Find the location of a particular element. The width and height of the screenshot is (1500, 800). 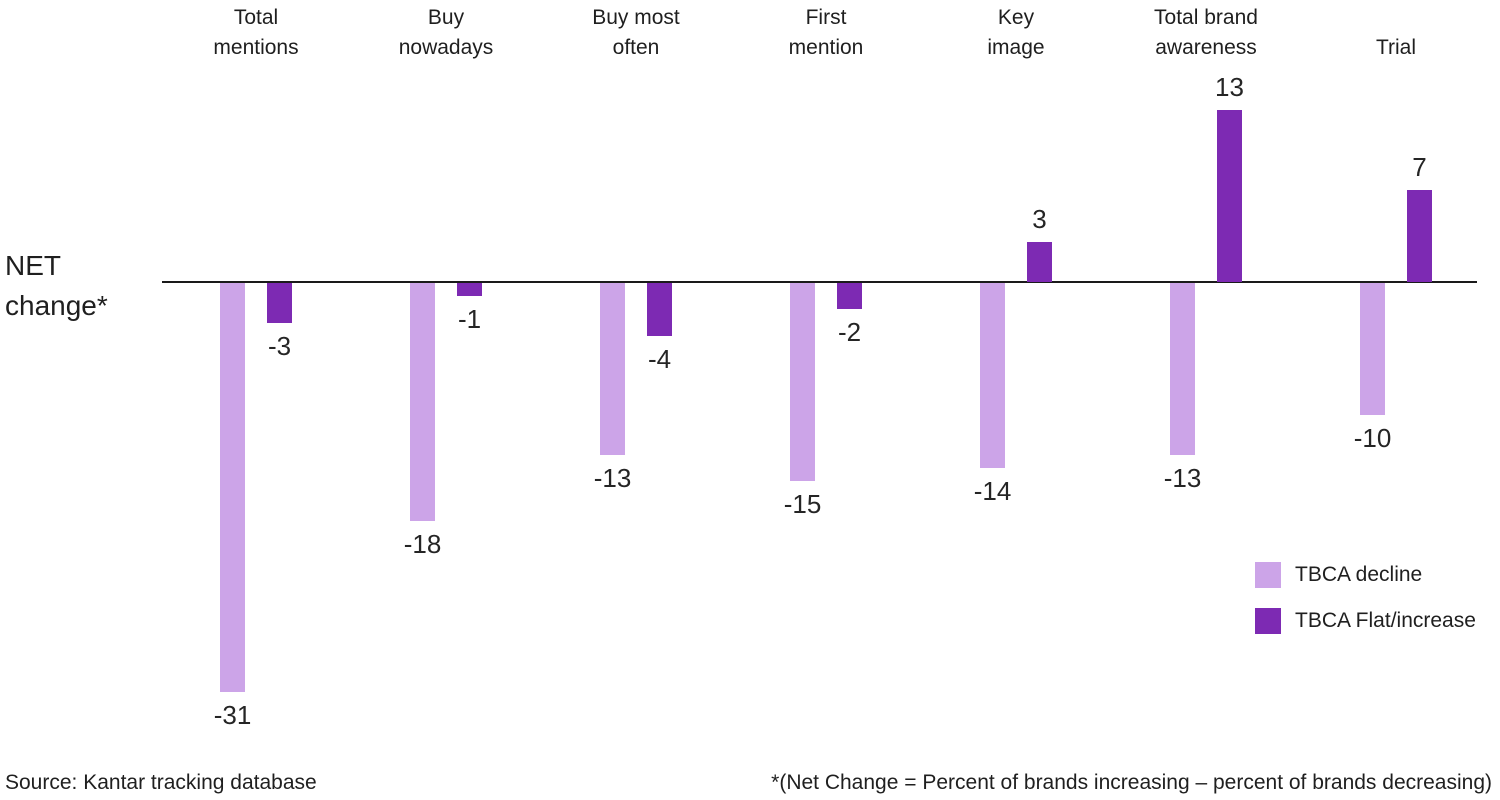

bar-value-label: -14 is located at coordinates (992, 491).